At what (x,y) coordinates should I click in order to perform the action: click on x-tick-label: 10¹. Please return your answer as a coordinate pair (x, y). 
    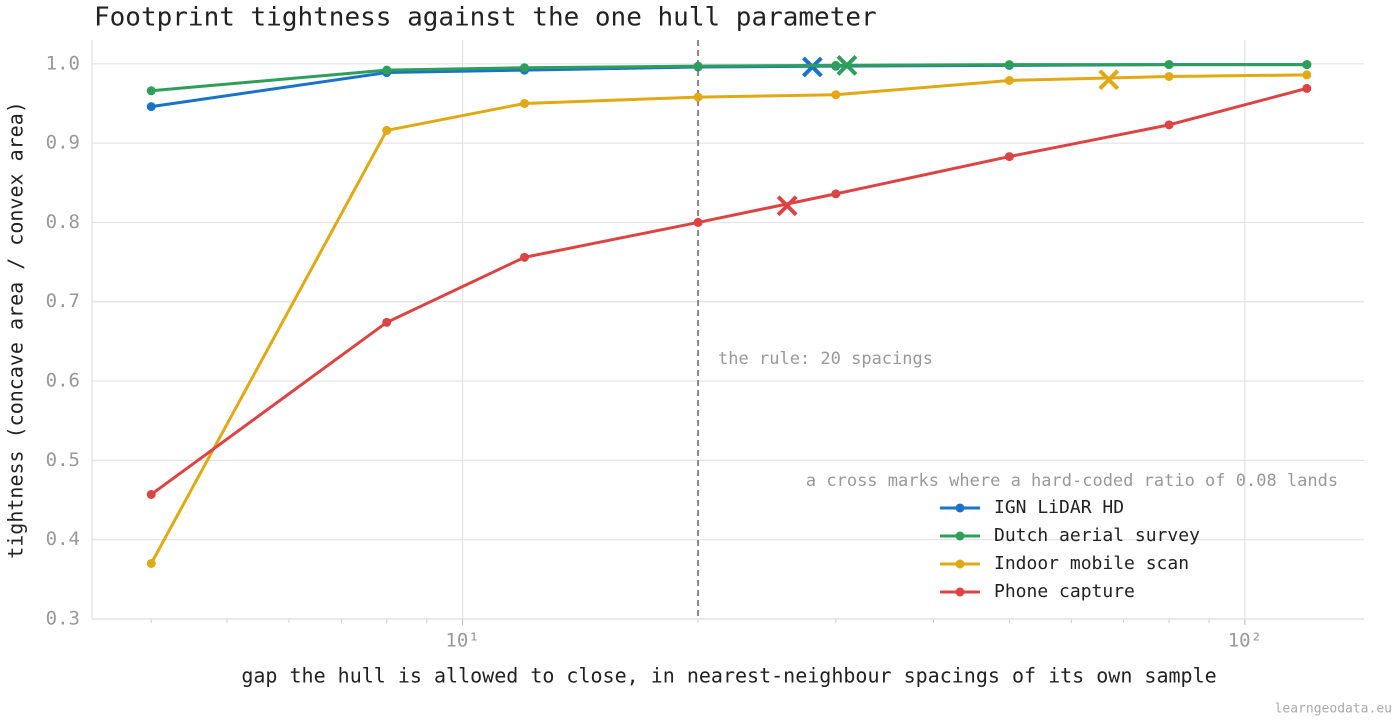
    Looking at the image, I should click on (462, 641).